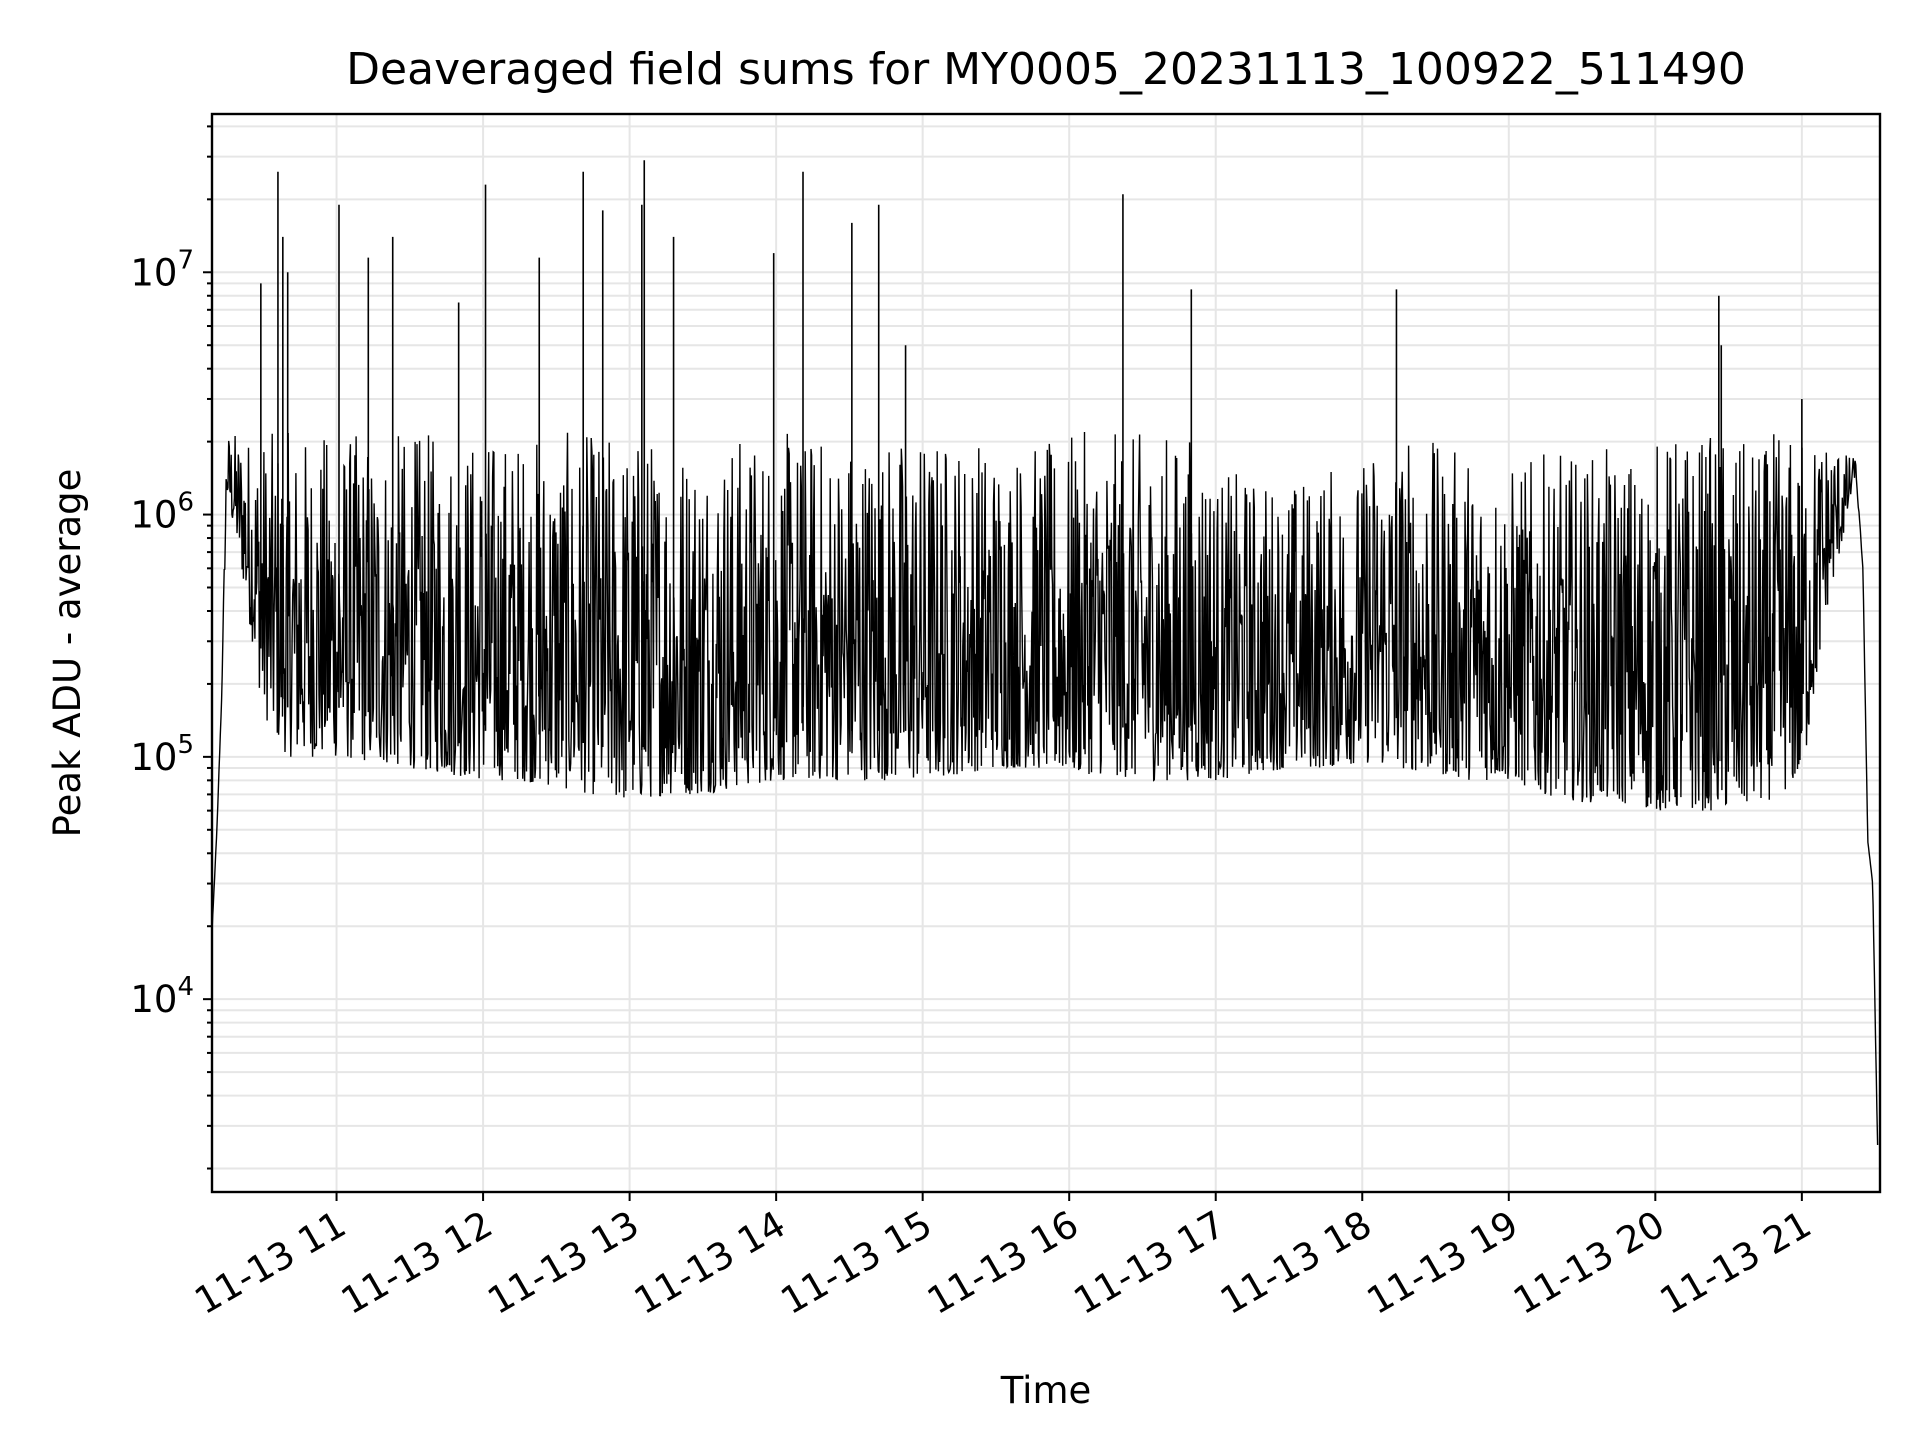 The height and width of the screenshot is (1440, 1920). I want to click on y-tick-label: 10⁵, so click(162, 754).